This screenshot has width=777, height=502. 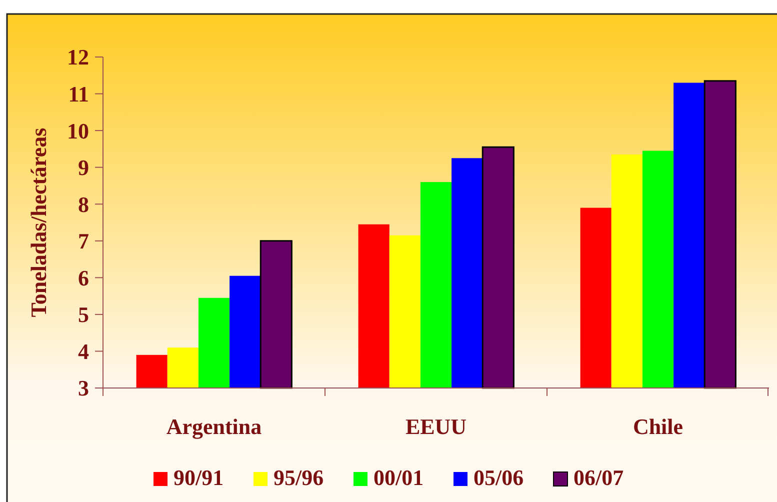 I want to click on y-tick-label: 6, so click(x=83, y=277).